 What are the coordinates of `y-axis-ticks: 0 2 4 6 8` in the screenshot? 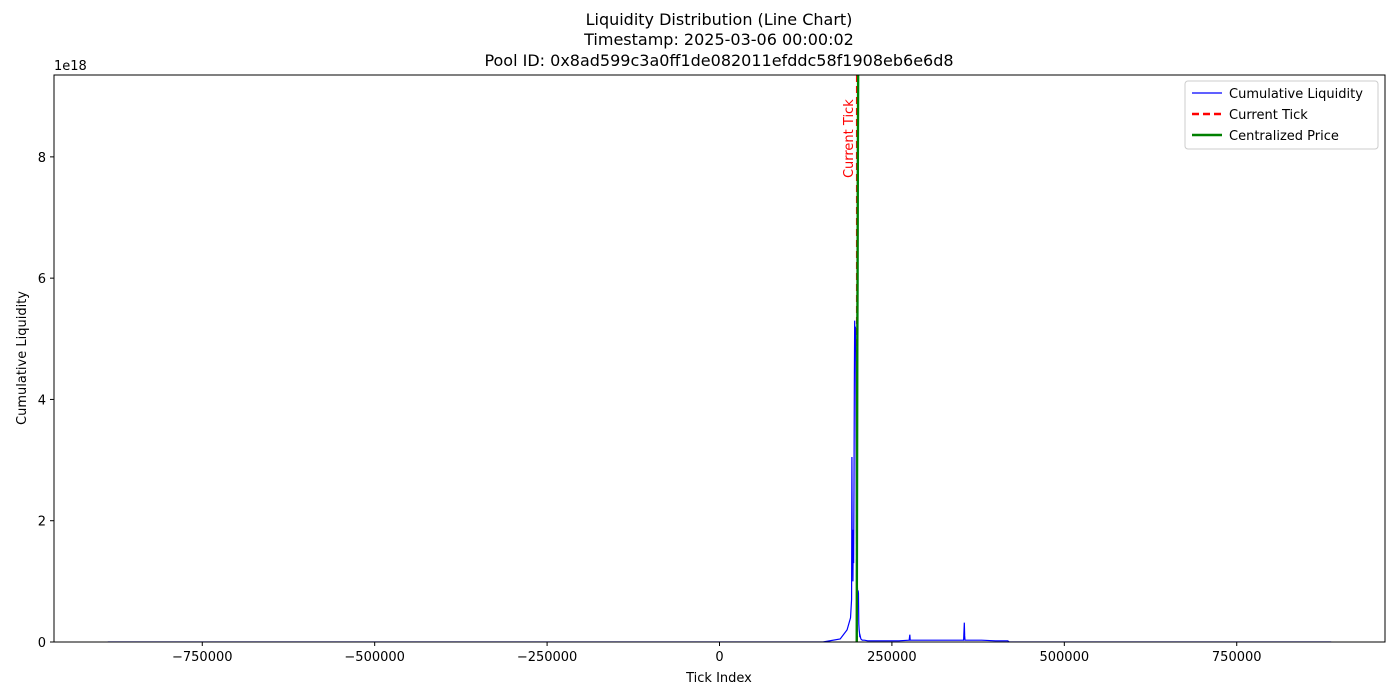 It's located at (46, 401).